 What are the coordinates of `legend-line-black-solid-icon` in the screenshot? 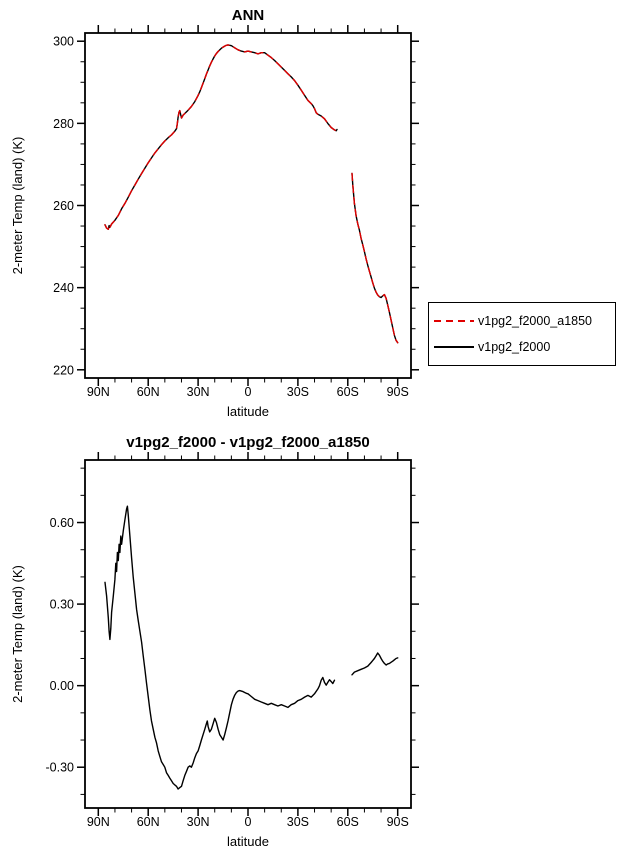 It's located at (454, 346).